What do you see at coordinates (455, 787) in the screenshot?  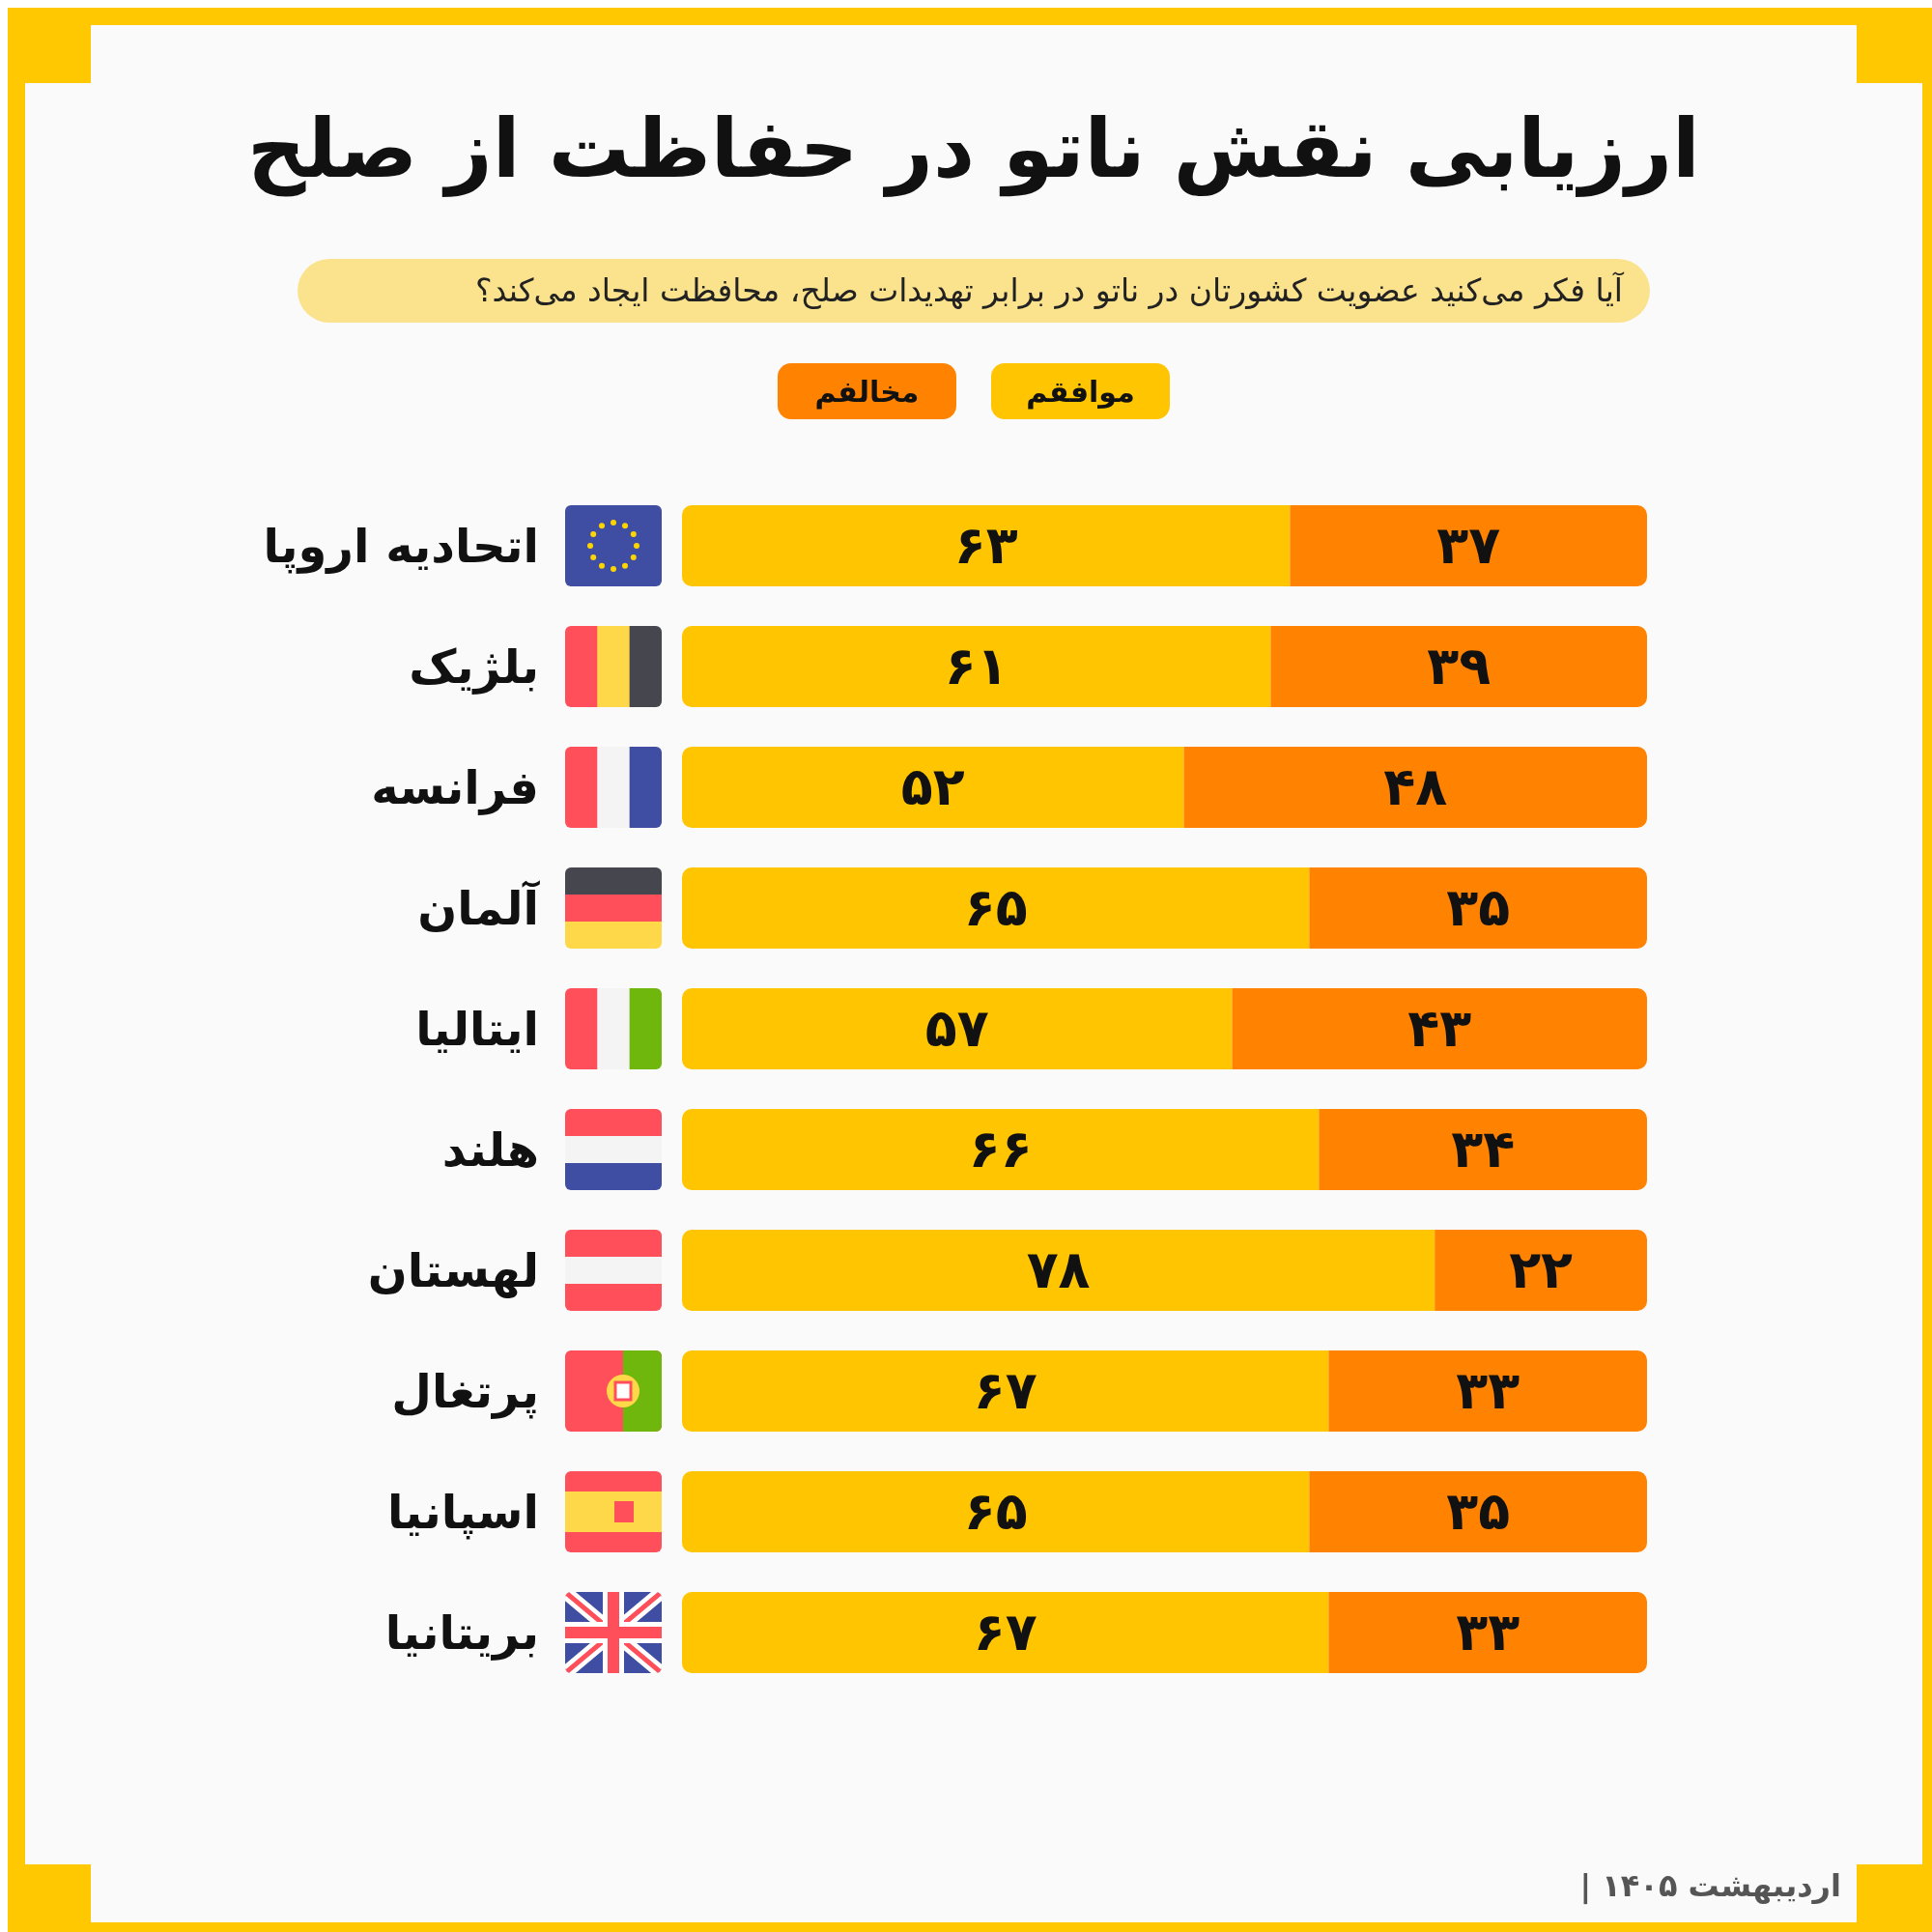 I see `y-tick-label: فرانسه` at bounding box center [455, 787].